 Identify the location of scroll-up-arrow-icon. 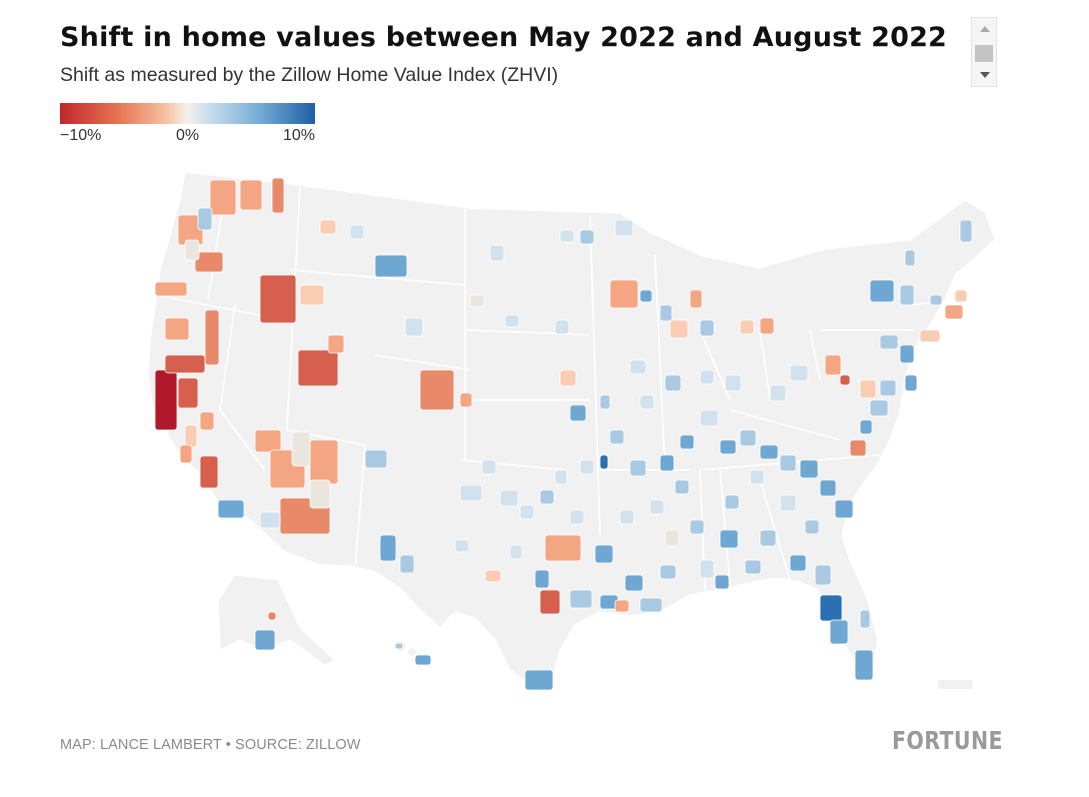
(985, 29).